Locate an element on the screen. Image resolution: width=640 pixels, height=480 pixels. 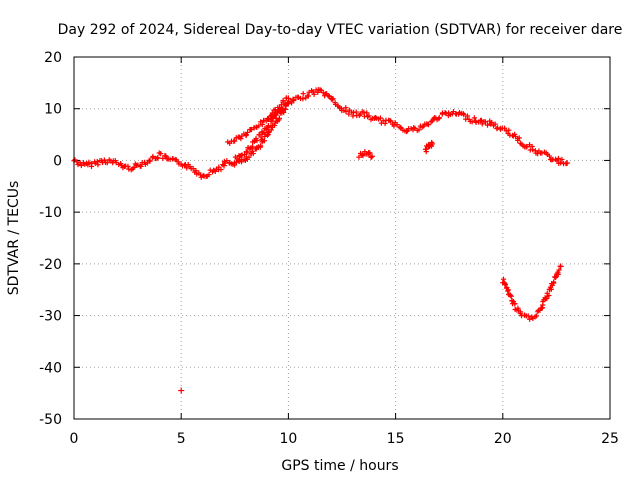
x-tick-label: 15 is located at coordinates (396, 439).